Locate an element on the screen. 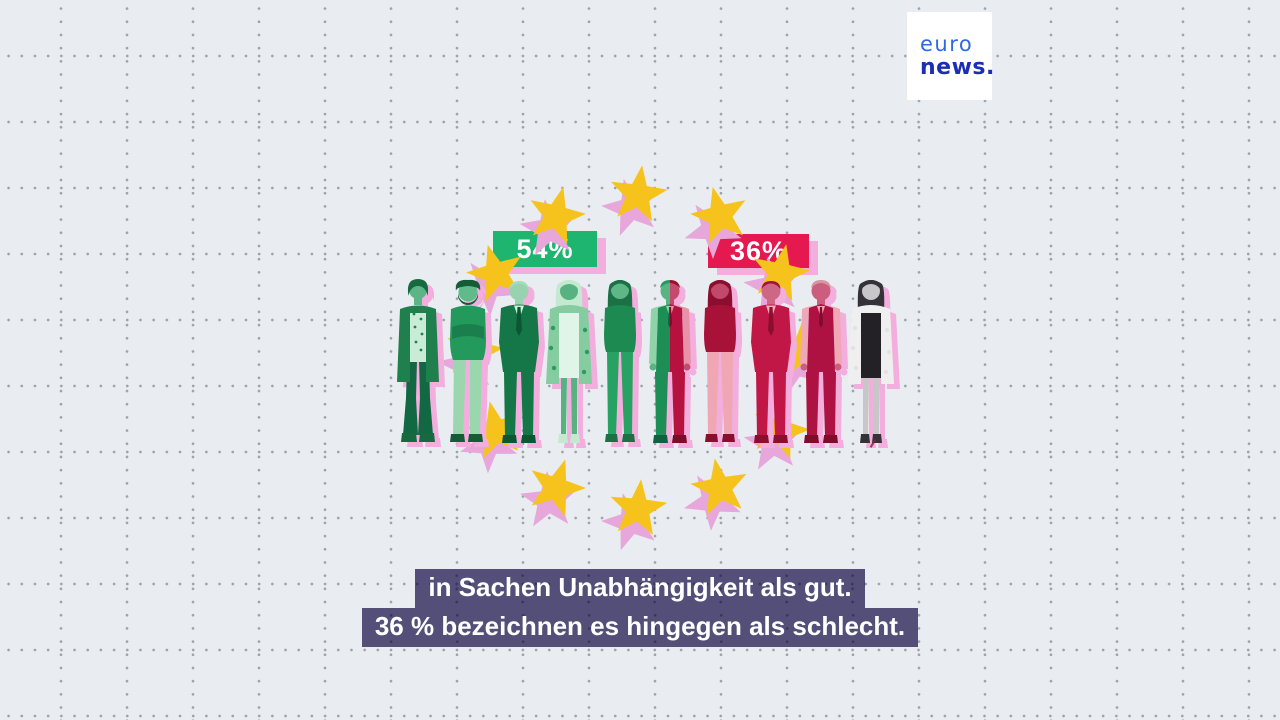 This screenshot has width=1280, height=720. person-figure-man-split is located at coordinates (670, 363).